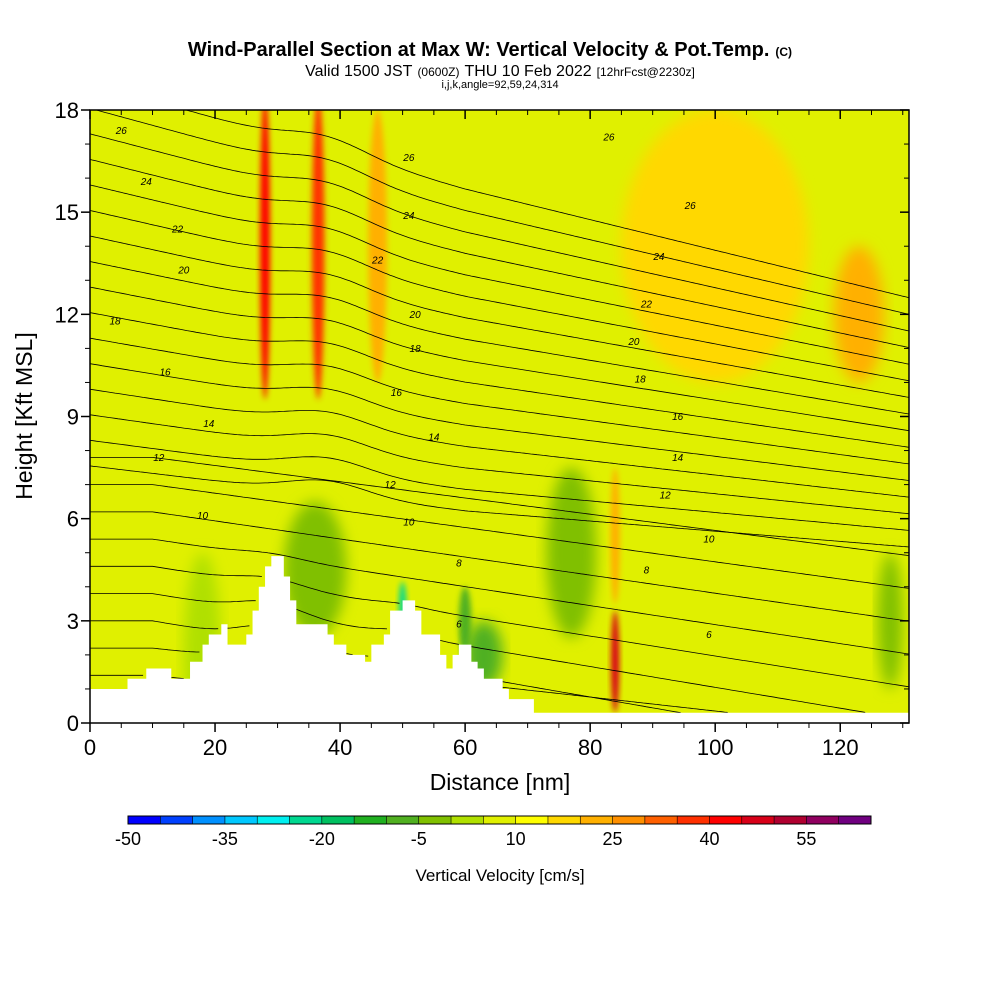 This screenshot has width=1000, height=1000. What do you see at coordinates (340, 747) in the screenshot?
I see `x-tick-label: 40` at bounding box center [340, 747].